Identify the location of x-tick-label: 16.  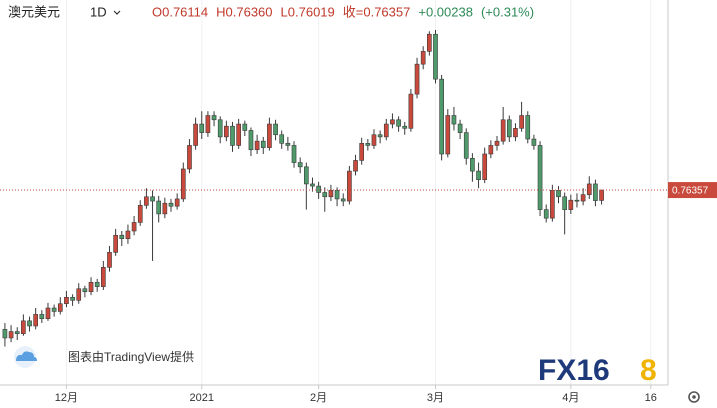
(651, 398).